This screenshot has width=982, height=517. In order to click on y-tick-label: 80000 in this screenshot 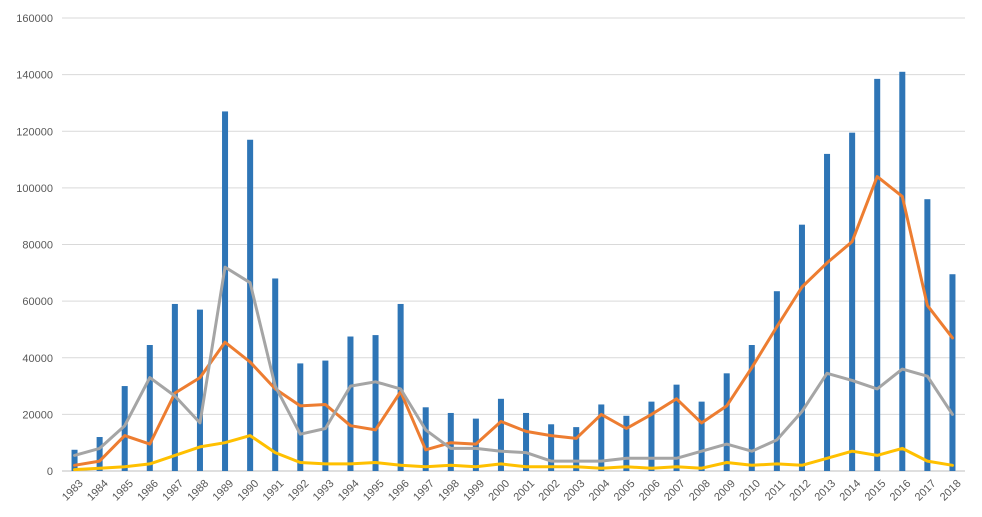, I will do `click(37, 246)`.